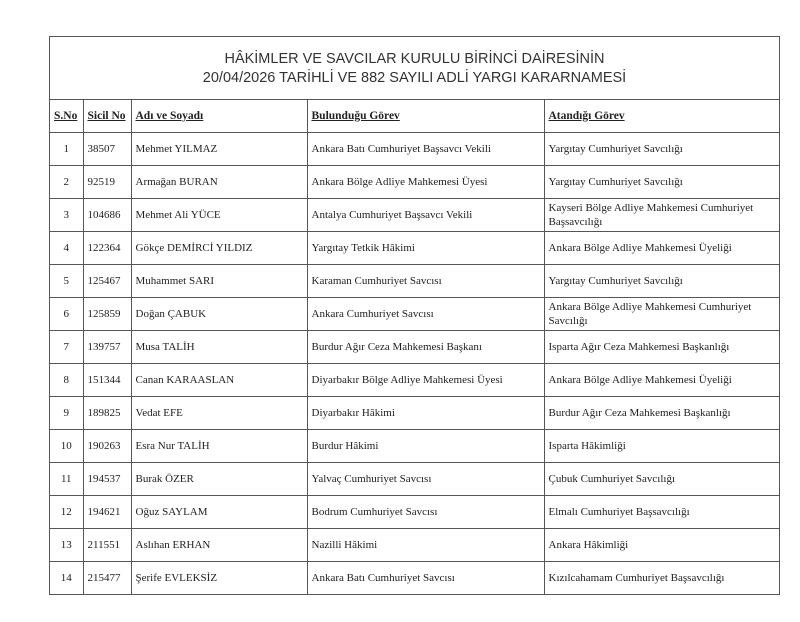 The image size is (800, 622). What do you see at coordinates (67, 413) in the screenshot?
I see `cell-sno: 9` at bounding box center [67, 413].